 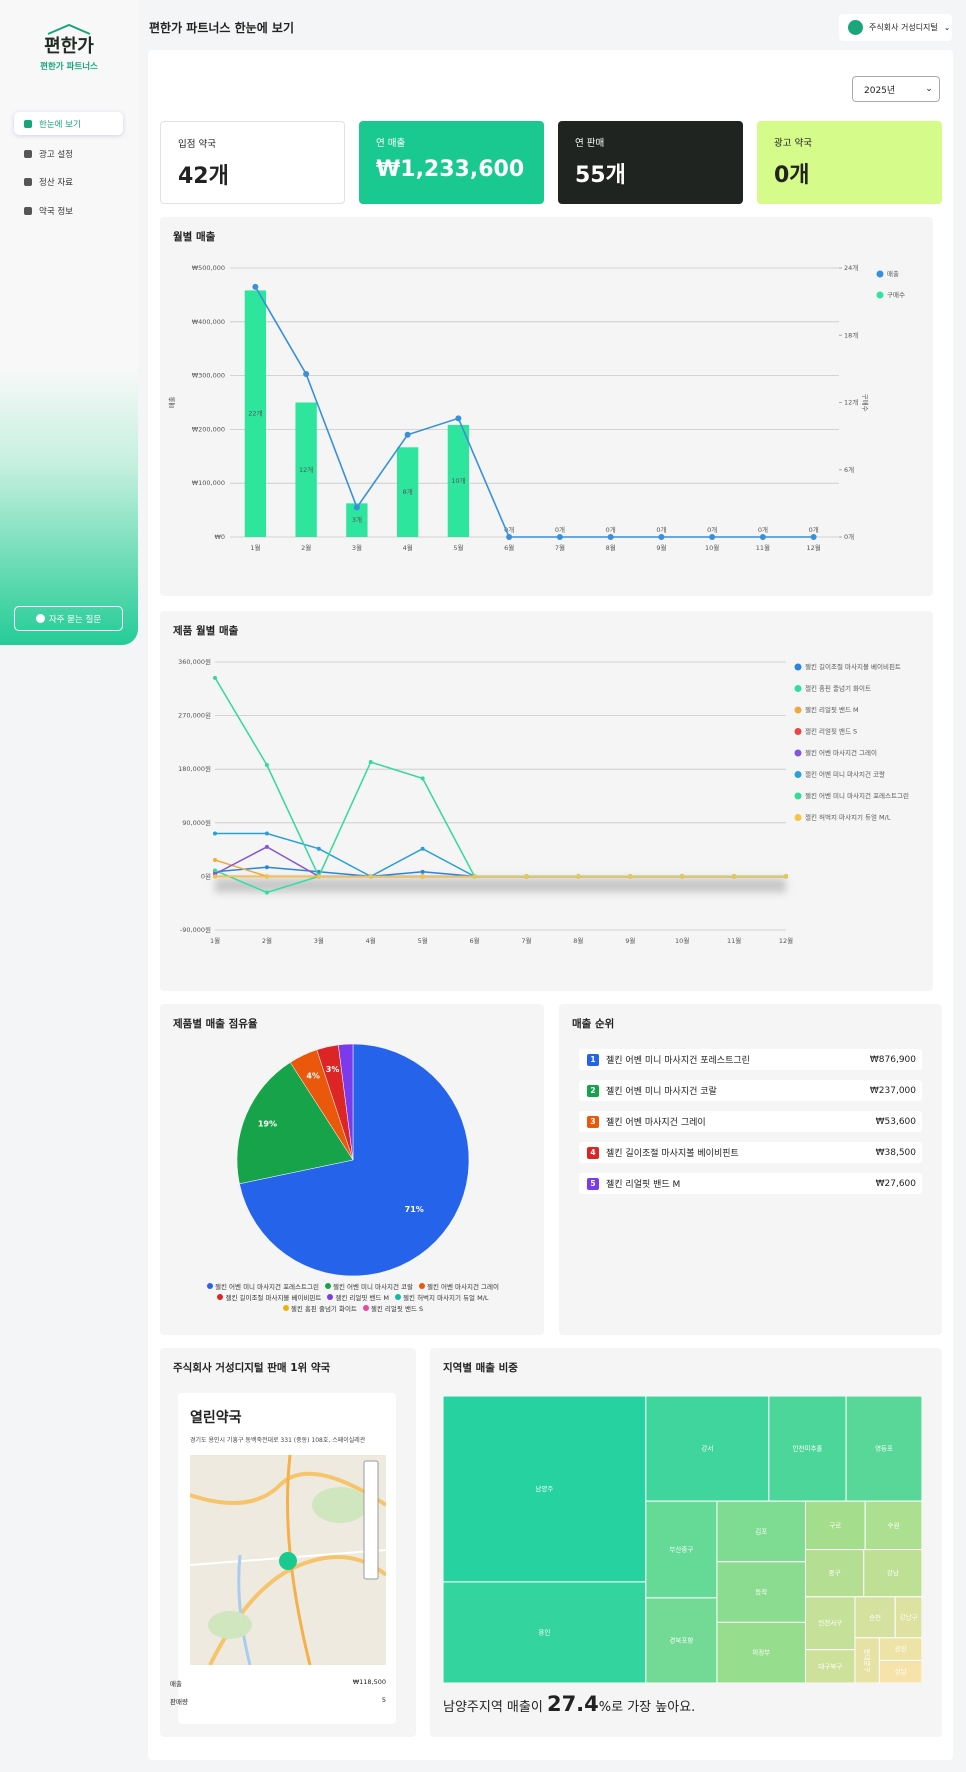 I want to click on stat-card: 입점 약국 42개, so click(x=252, y=162).